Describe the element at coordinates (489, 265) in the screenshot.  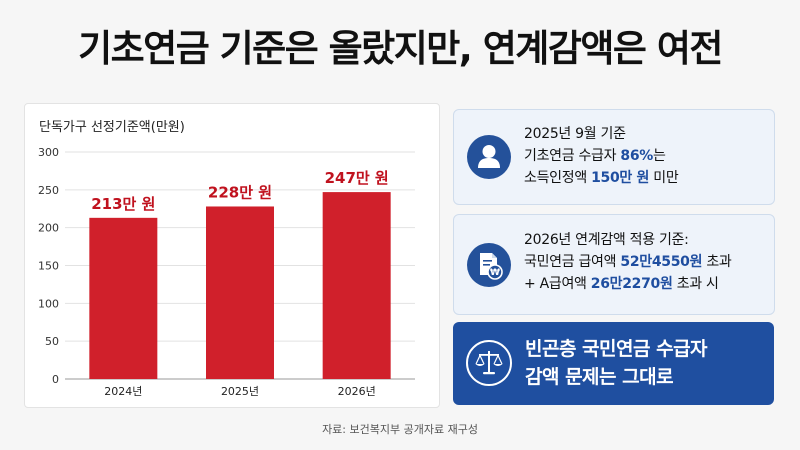
I see `document-won-icon: ₩` at that location.